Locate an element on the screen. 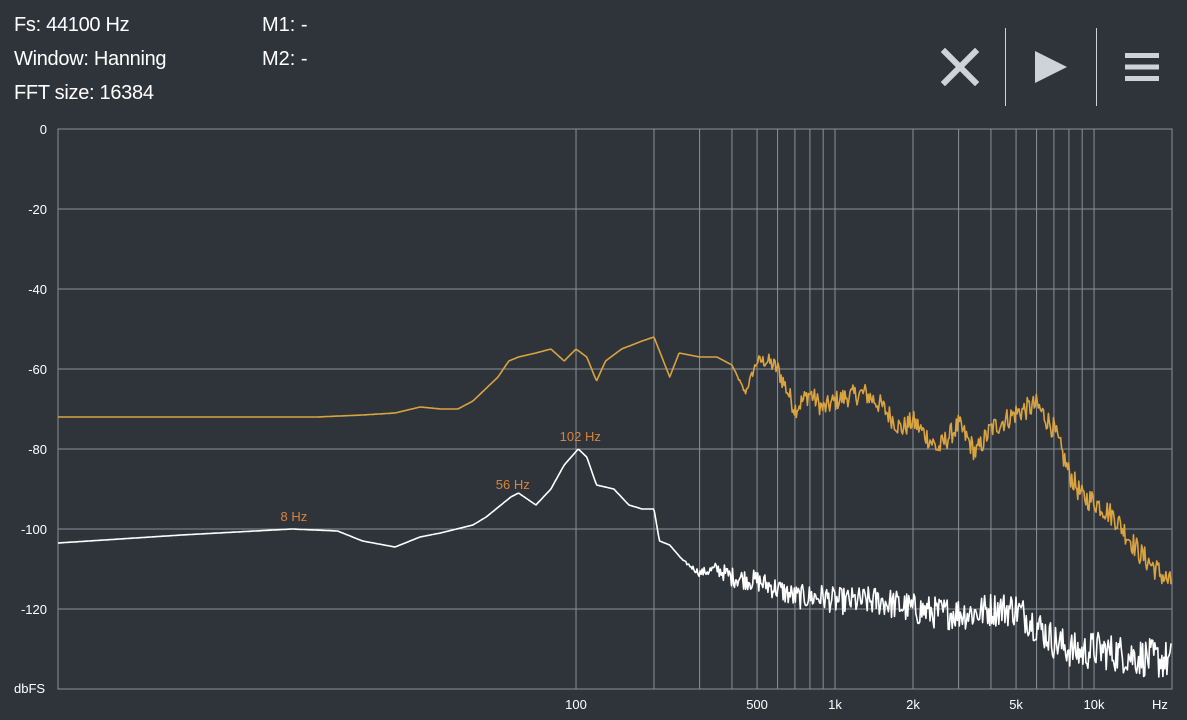 The image size is (1187, 720). window-type-text: Window: Hanning is located at coordinates (90, 59).